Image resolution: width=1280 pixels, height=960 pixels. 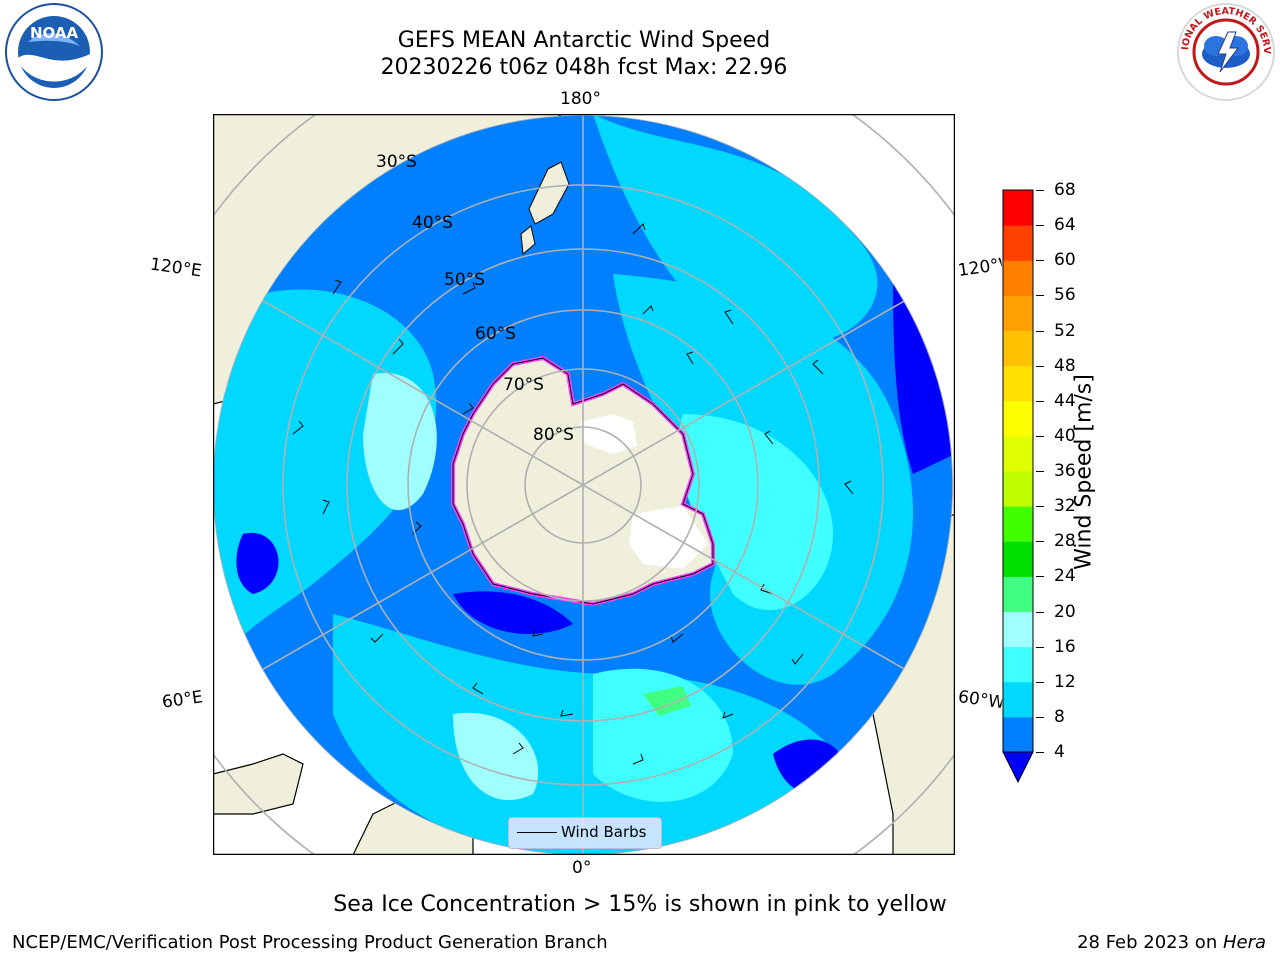 What do you see at coordinates (1065, 400) in the screenshot?
I see `colorbar-tick-label: 44` at bounding box center [1065, 400].